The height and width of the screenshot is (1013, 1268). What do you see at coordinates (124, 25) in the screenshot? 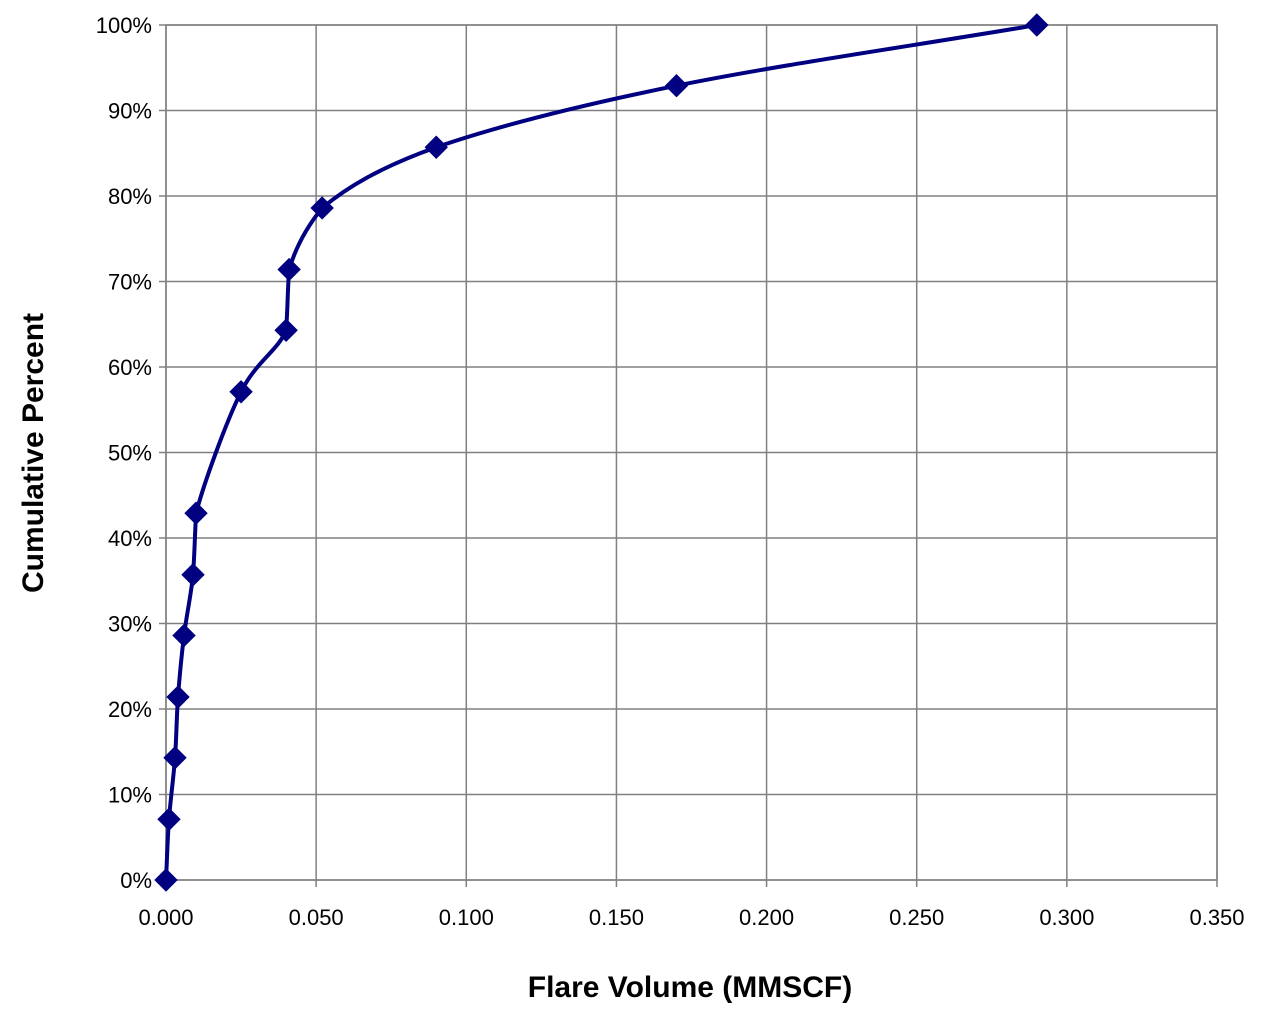
I see `y-tick-label: 100%` at bounding box center [124, 25].